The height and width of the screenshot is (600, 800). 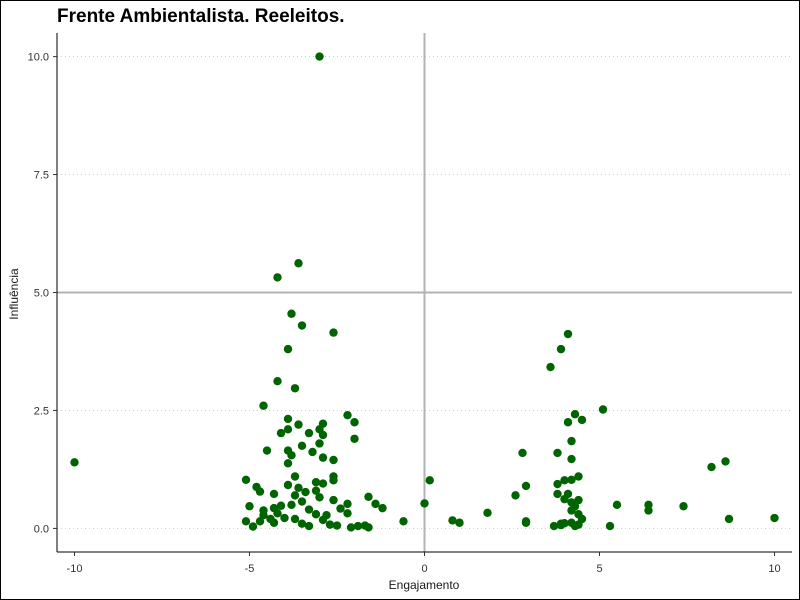 I want to click on x-tick-label: 10, so click(x=774, y=569).